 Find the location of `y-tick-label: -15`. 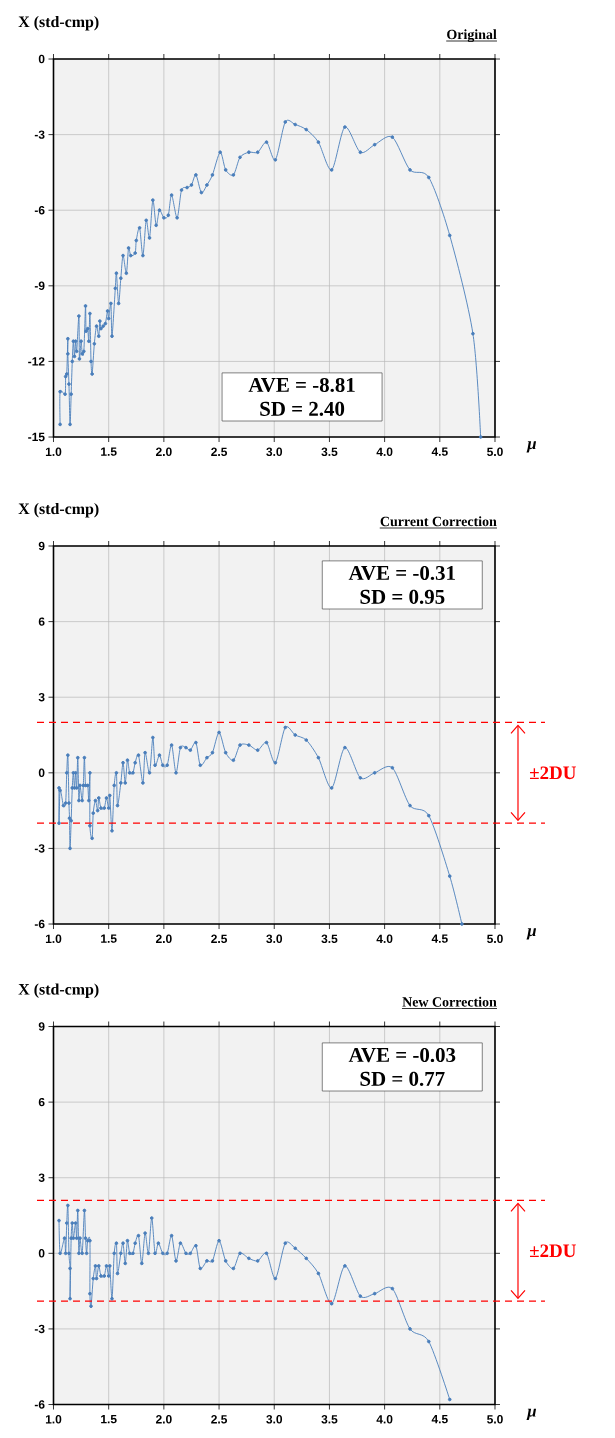

y-tick-label: -15 is located at coordinates (36, 437).